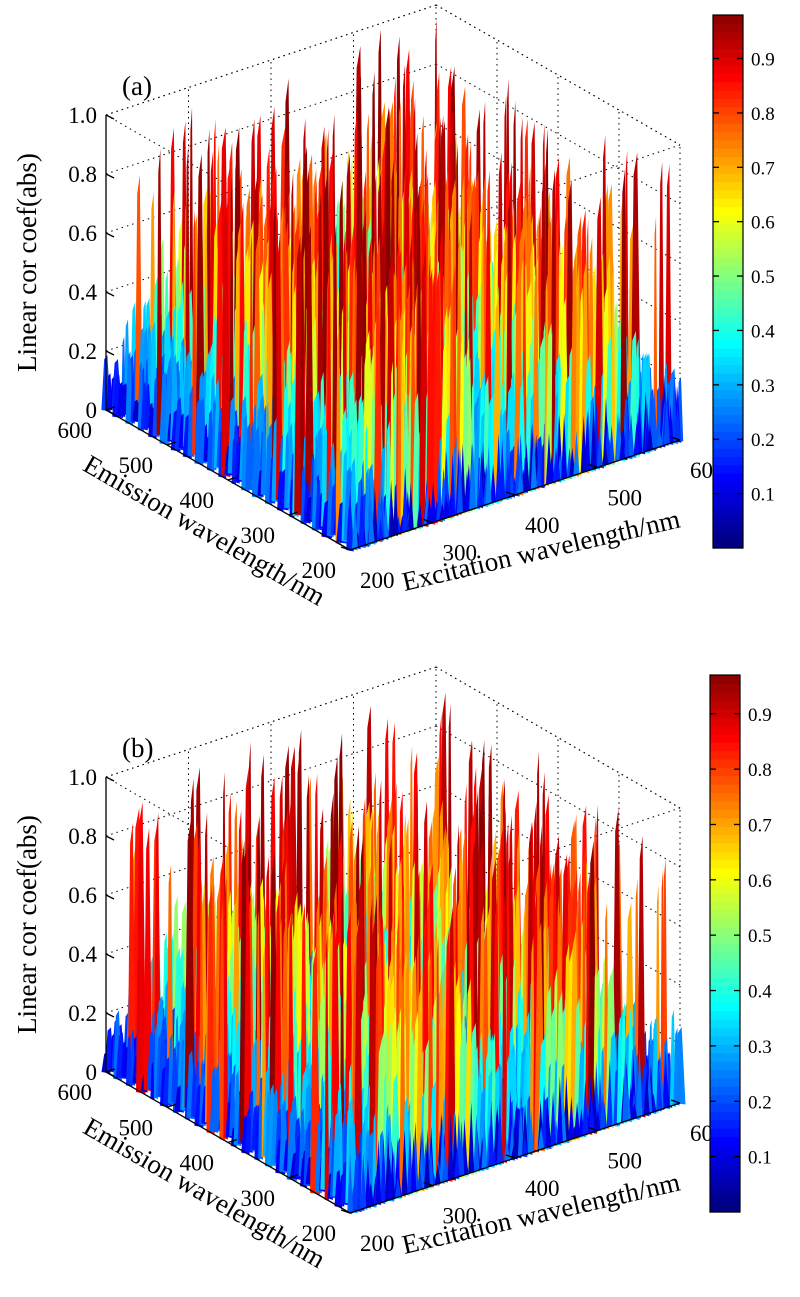  Describe the element at coordinates (377, 580) in the screenshot. I see `excitation-tick-label: 200` at that location.